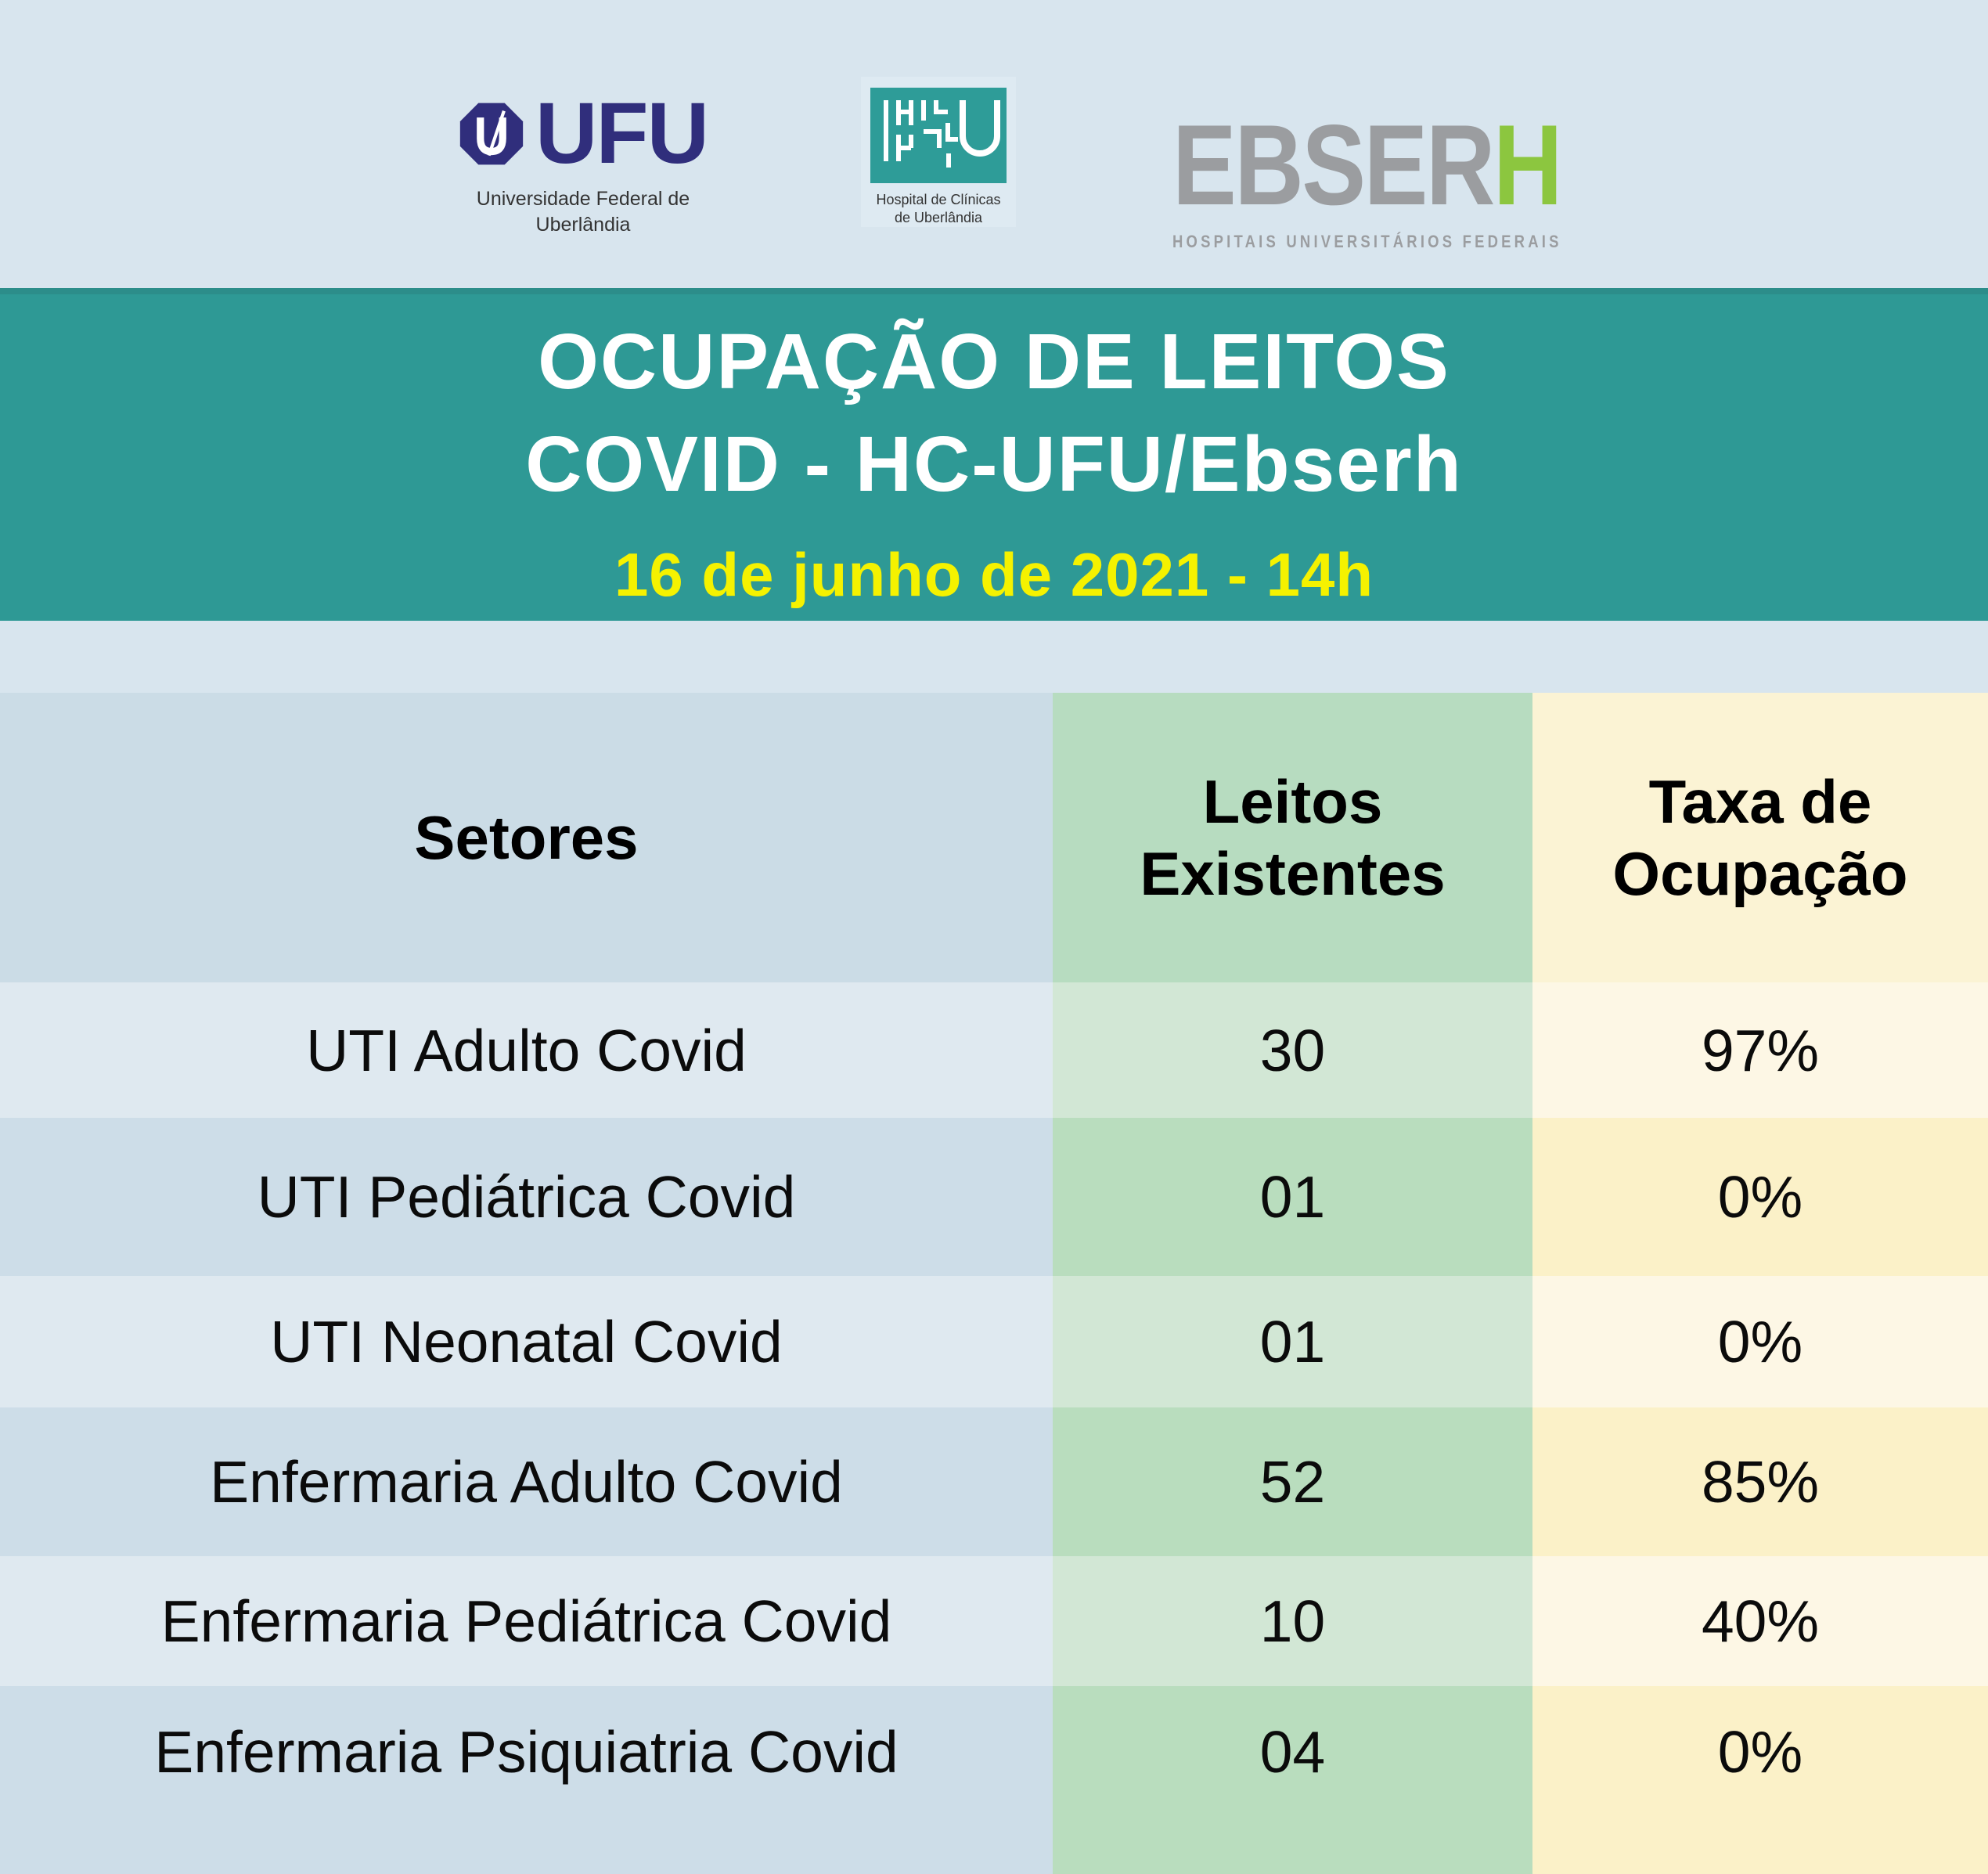 This screenshot has height=1874, width=1988. Describe the element at coordinates (1760, 874) in the screenshot. I see `col-header-taxa-line2: Ocupação` at that location.